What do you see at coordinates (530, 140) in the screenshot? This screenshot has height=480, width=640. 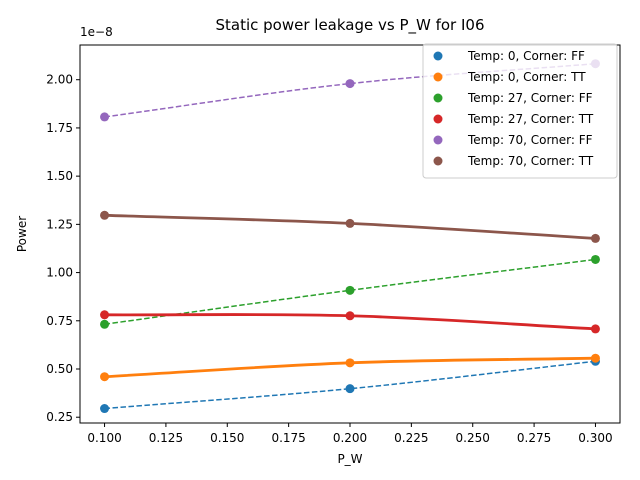 I see `legend-entry: Temp: 70, Corner: FF` at bounding box center [530, 140].